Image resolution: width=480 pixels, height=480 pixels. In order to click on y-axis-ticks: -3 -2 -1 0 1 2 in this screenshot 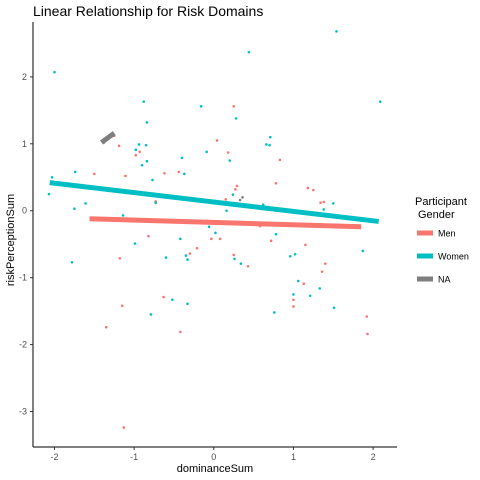, I will do `click(26, 244)`.